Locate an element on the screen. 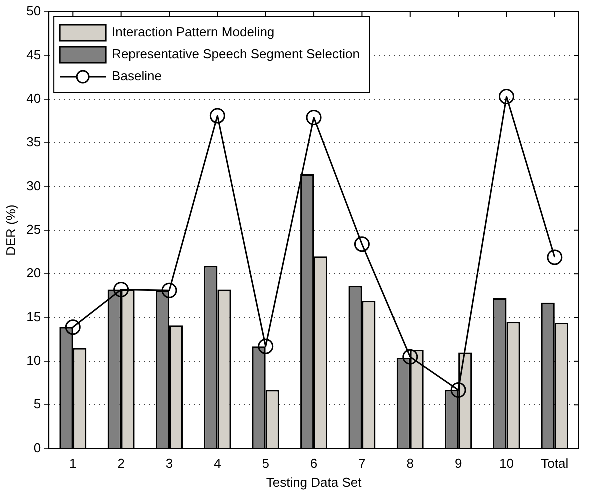  y-tick-label: 15 is located at coordinates (34, 316).